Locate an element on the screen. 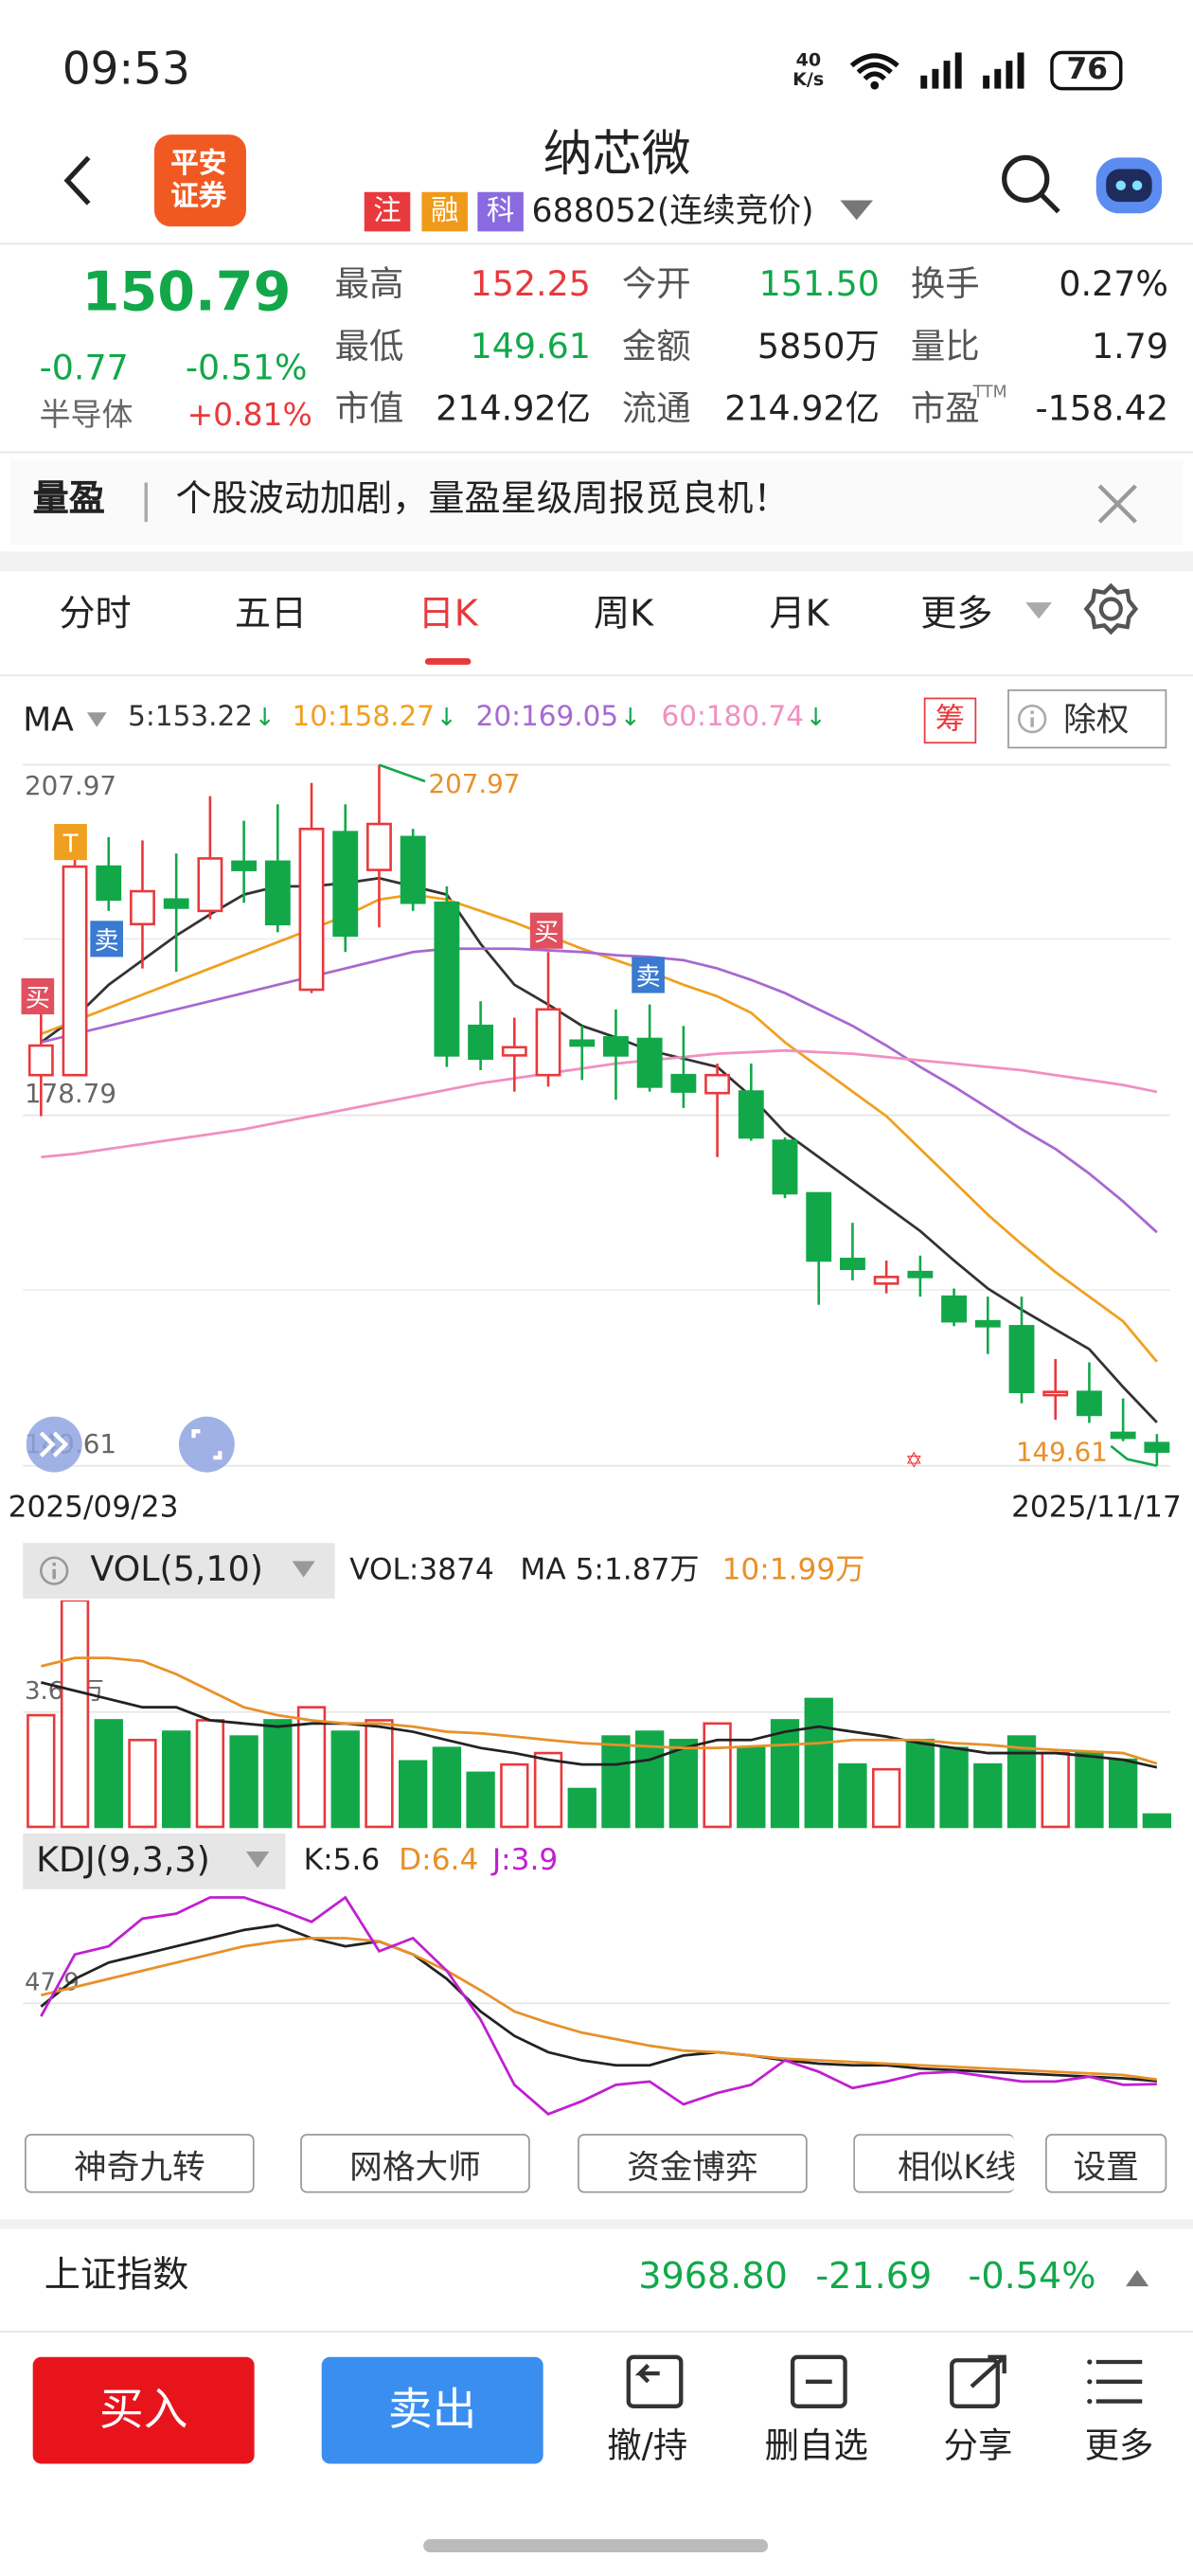  vol-legend-value: VOL:3874 is located at coordinates (421, 1569).